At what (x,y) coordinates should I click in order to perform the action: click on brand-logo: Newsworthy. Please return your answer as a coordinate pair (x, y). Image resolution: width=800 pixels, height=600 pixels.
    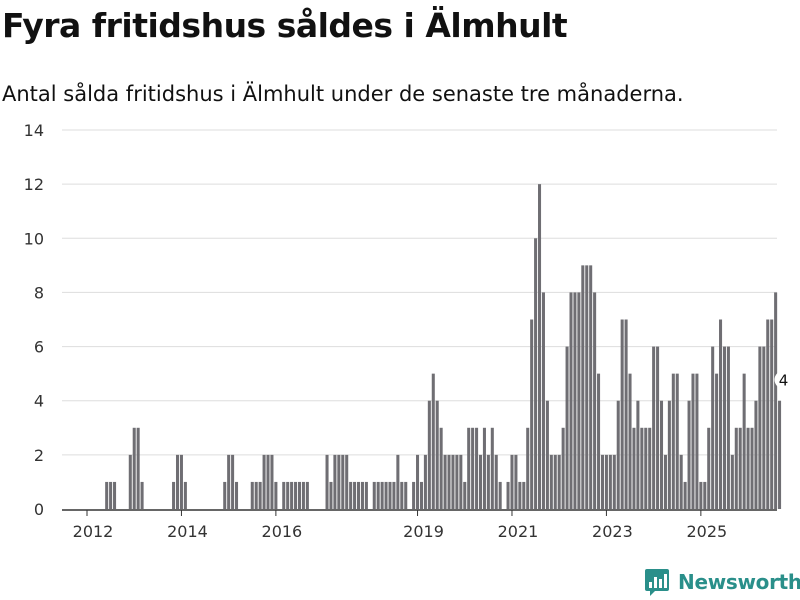
    Looking at the image, I should click on (722, 582).